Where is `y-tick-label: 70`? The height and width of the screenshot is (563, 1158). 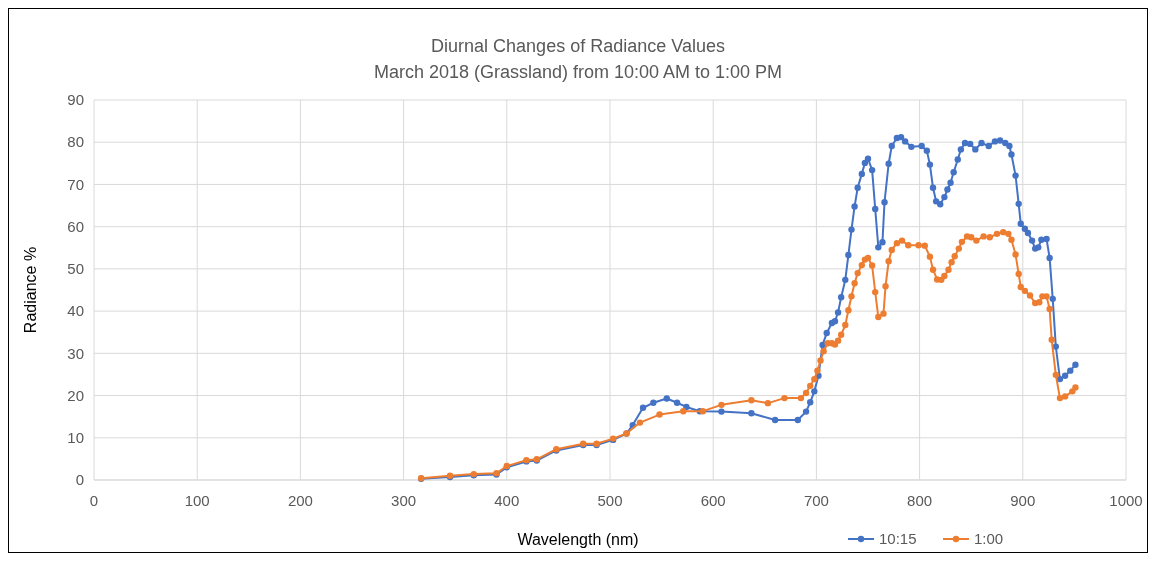 y-tick-label: 70 is located at coordinates (75, 184).